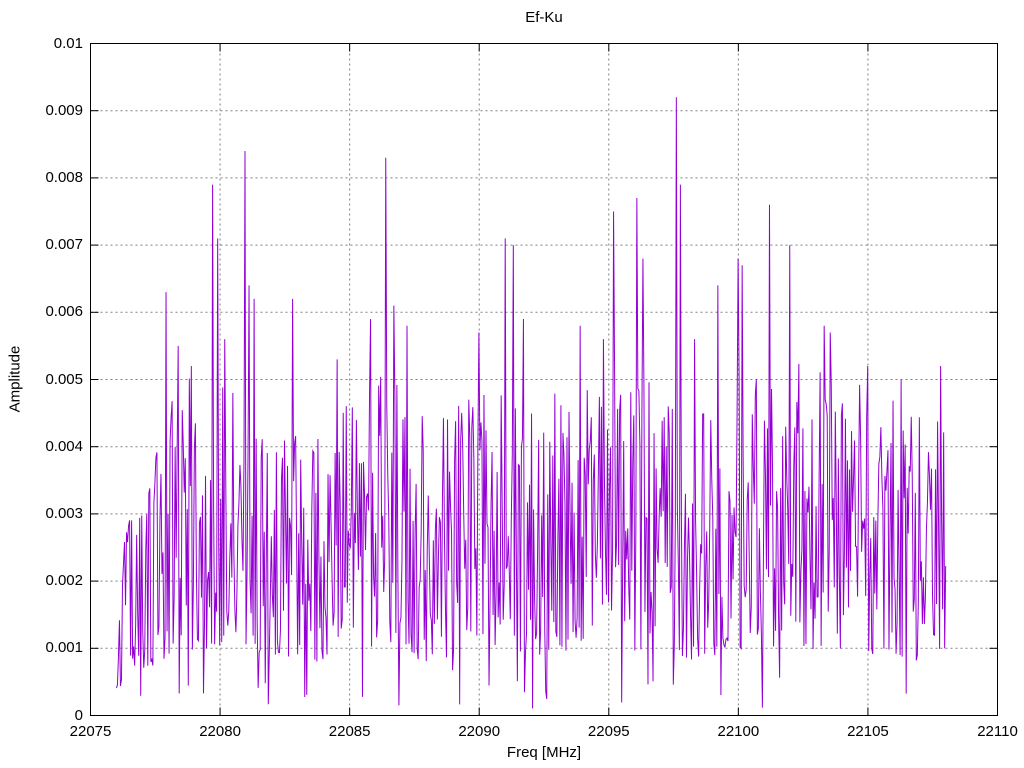 The image size is (1024, 768). What do you see at coordinates (349, 731) in the screenshot?
I see `x-tick-label: 22085` at bounding box center [349, 731].